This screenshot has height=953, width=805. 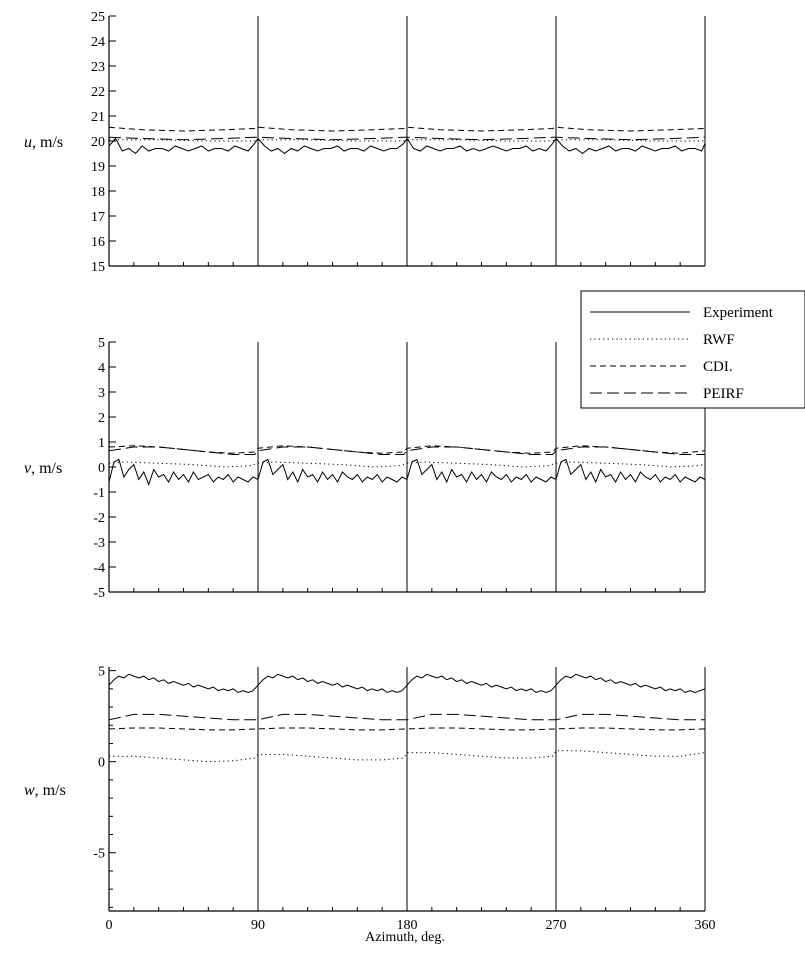 I want to click on series-line-rwf, so click(x=407, y=756).